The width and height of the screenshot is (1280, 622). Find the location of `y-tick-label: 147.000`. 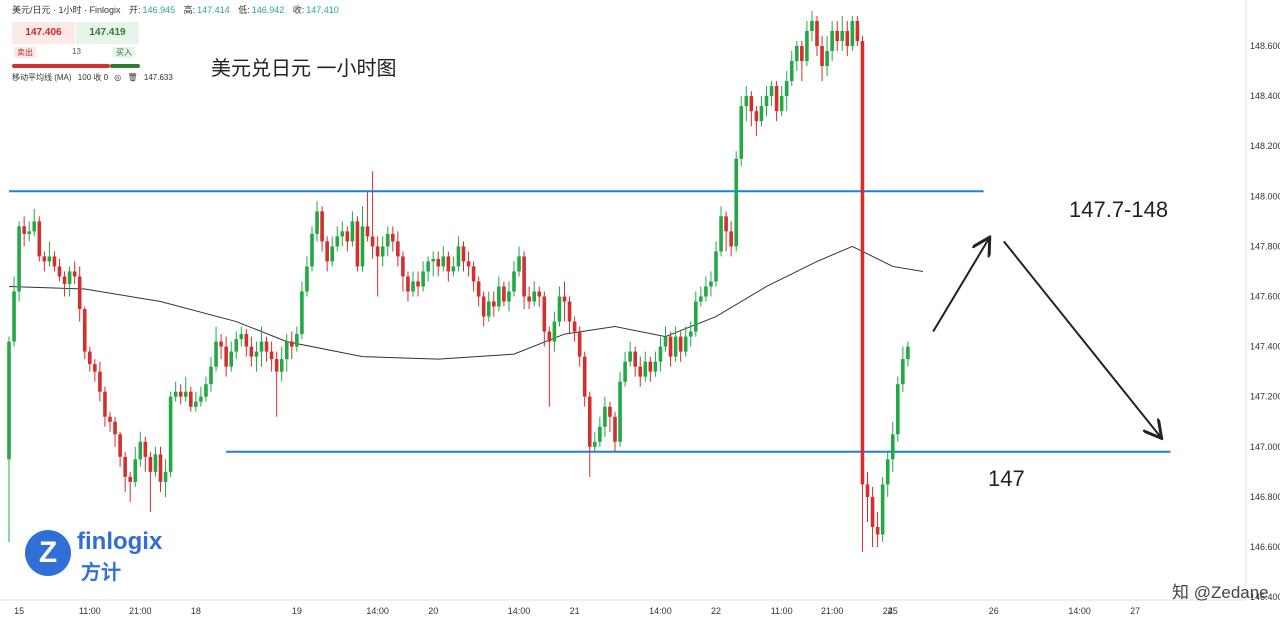

y-tick-label: 147.000 is located at coordinates (1265, 447).